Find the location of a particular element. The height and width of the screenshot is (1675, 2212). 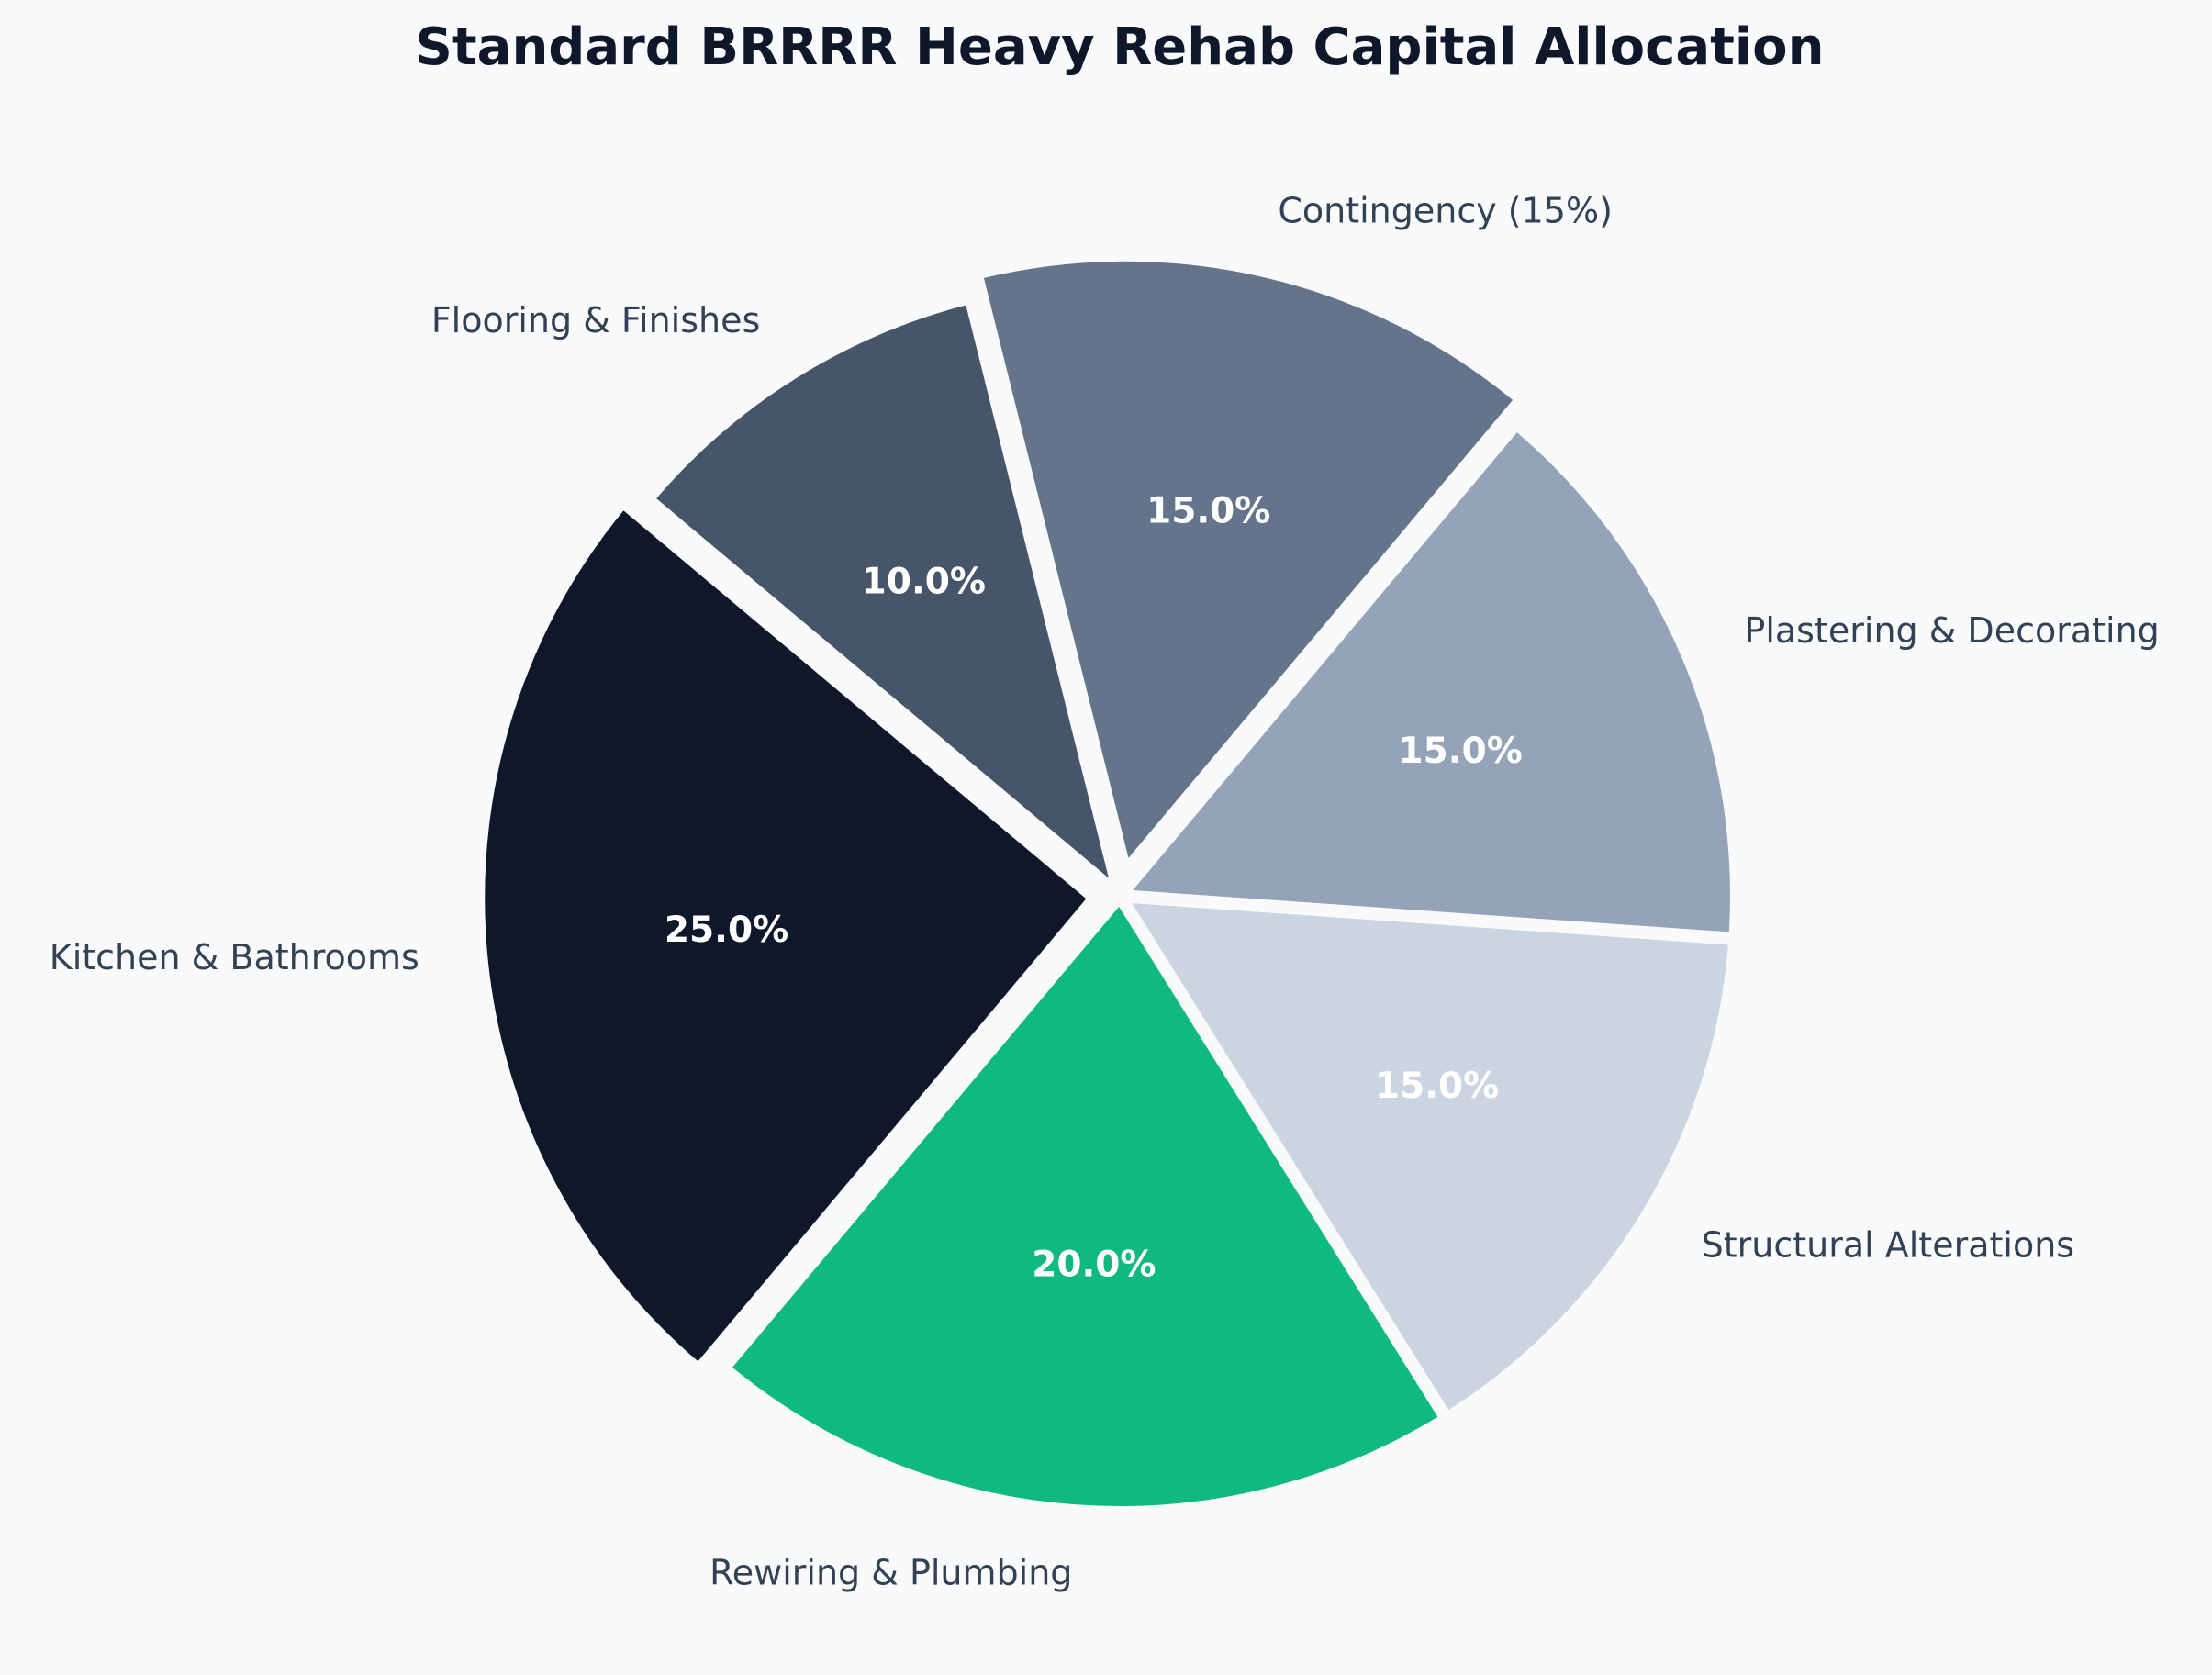

pie-percent-label-rewiring-plumbing: 20.0% is located at coordinates (1094, 1265).